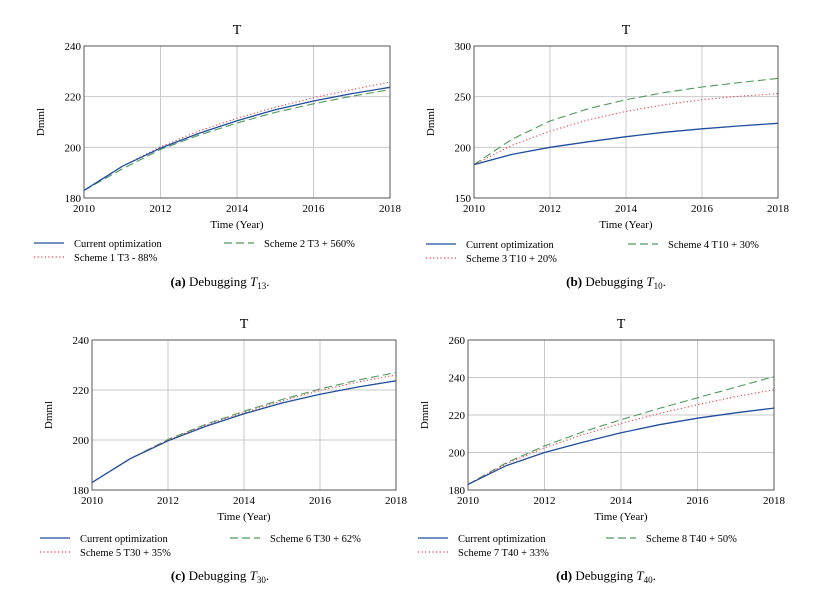 The width and height of the screenshot is (832, 592). What do you see at coordinates (315, 539) in the screenshot?
I see `legend-label: Scheme 6 T30 + 62%` at bounding box center [315, 539].